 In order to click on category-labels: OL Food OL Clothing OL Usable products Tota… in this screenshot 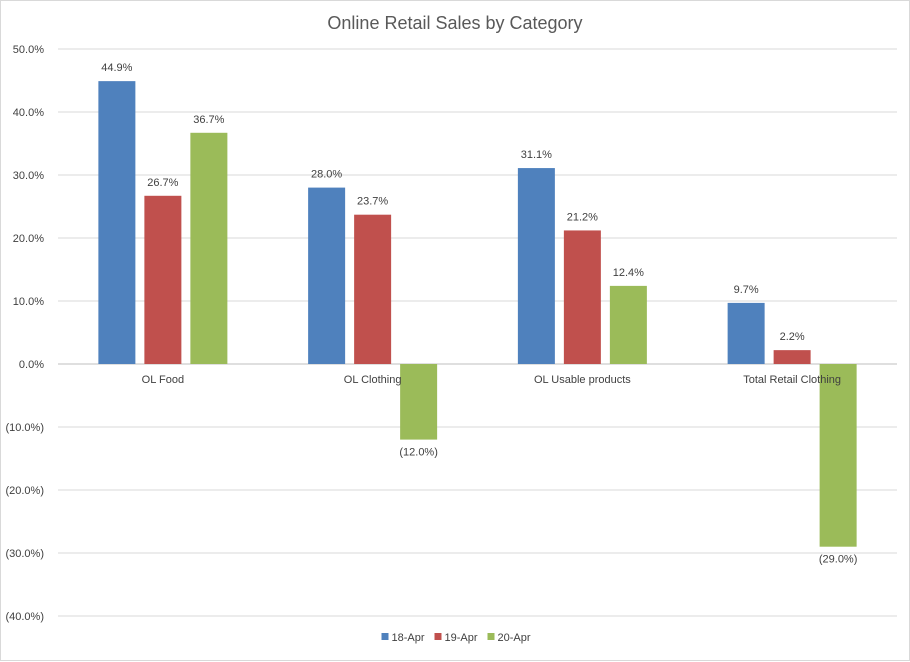, I will do `click(491, 380)`.